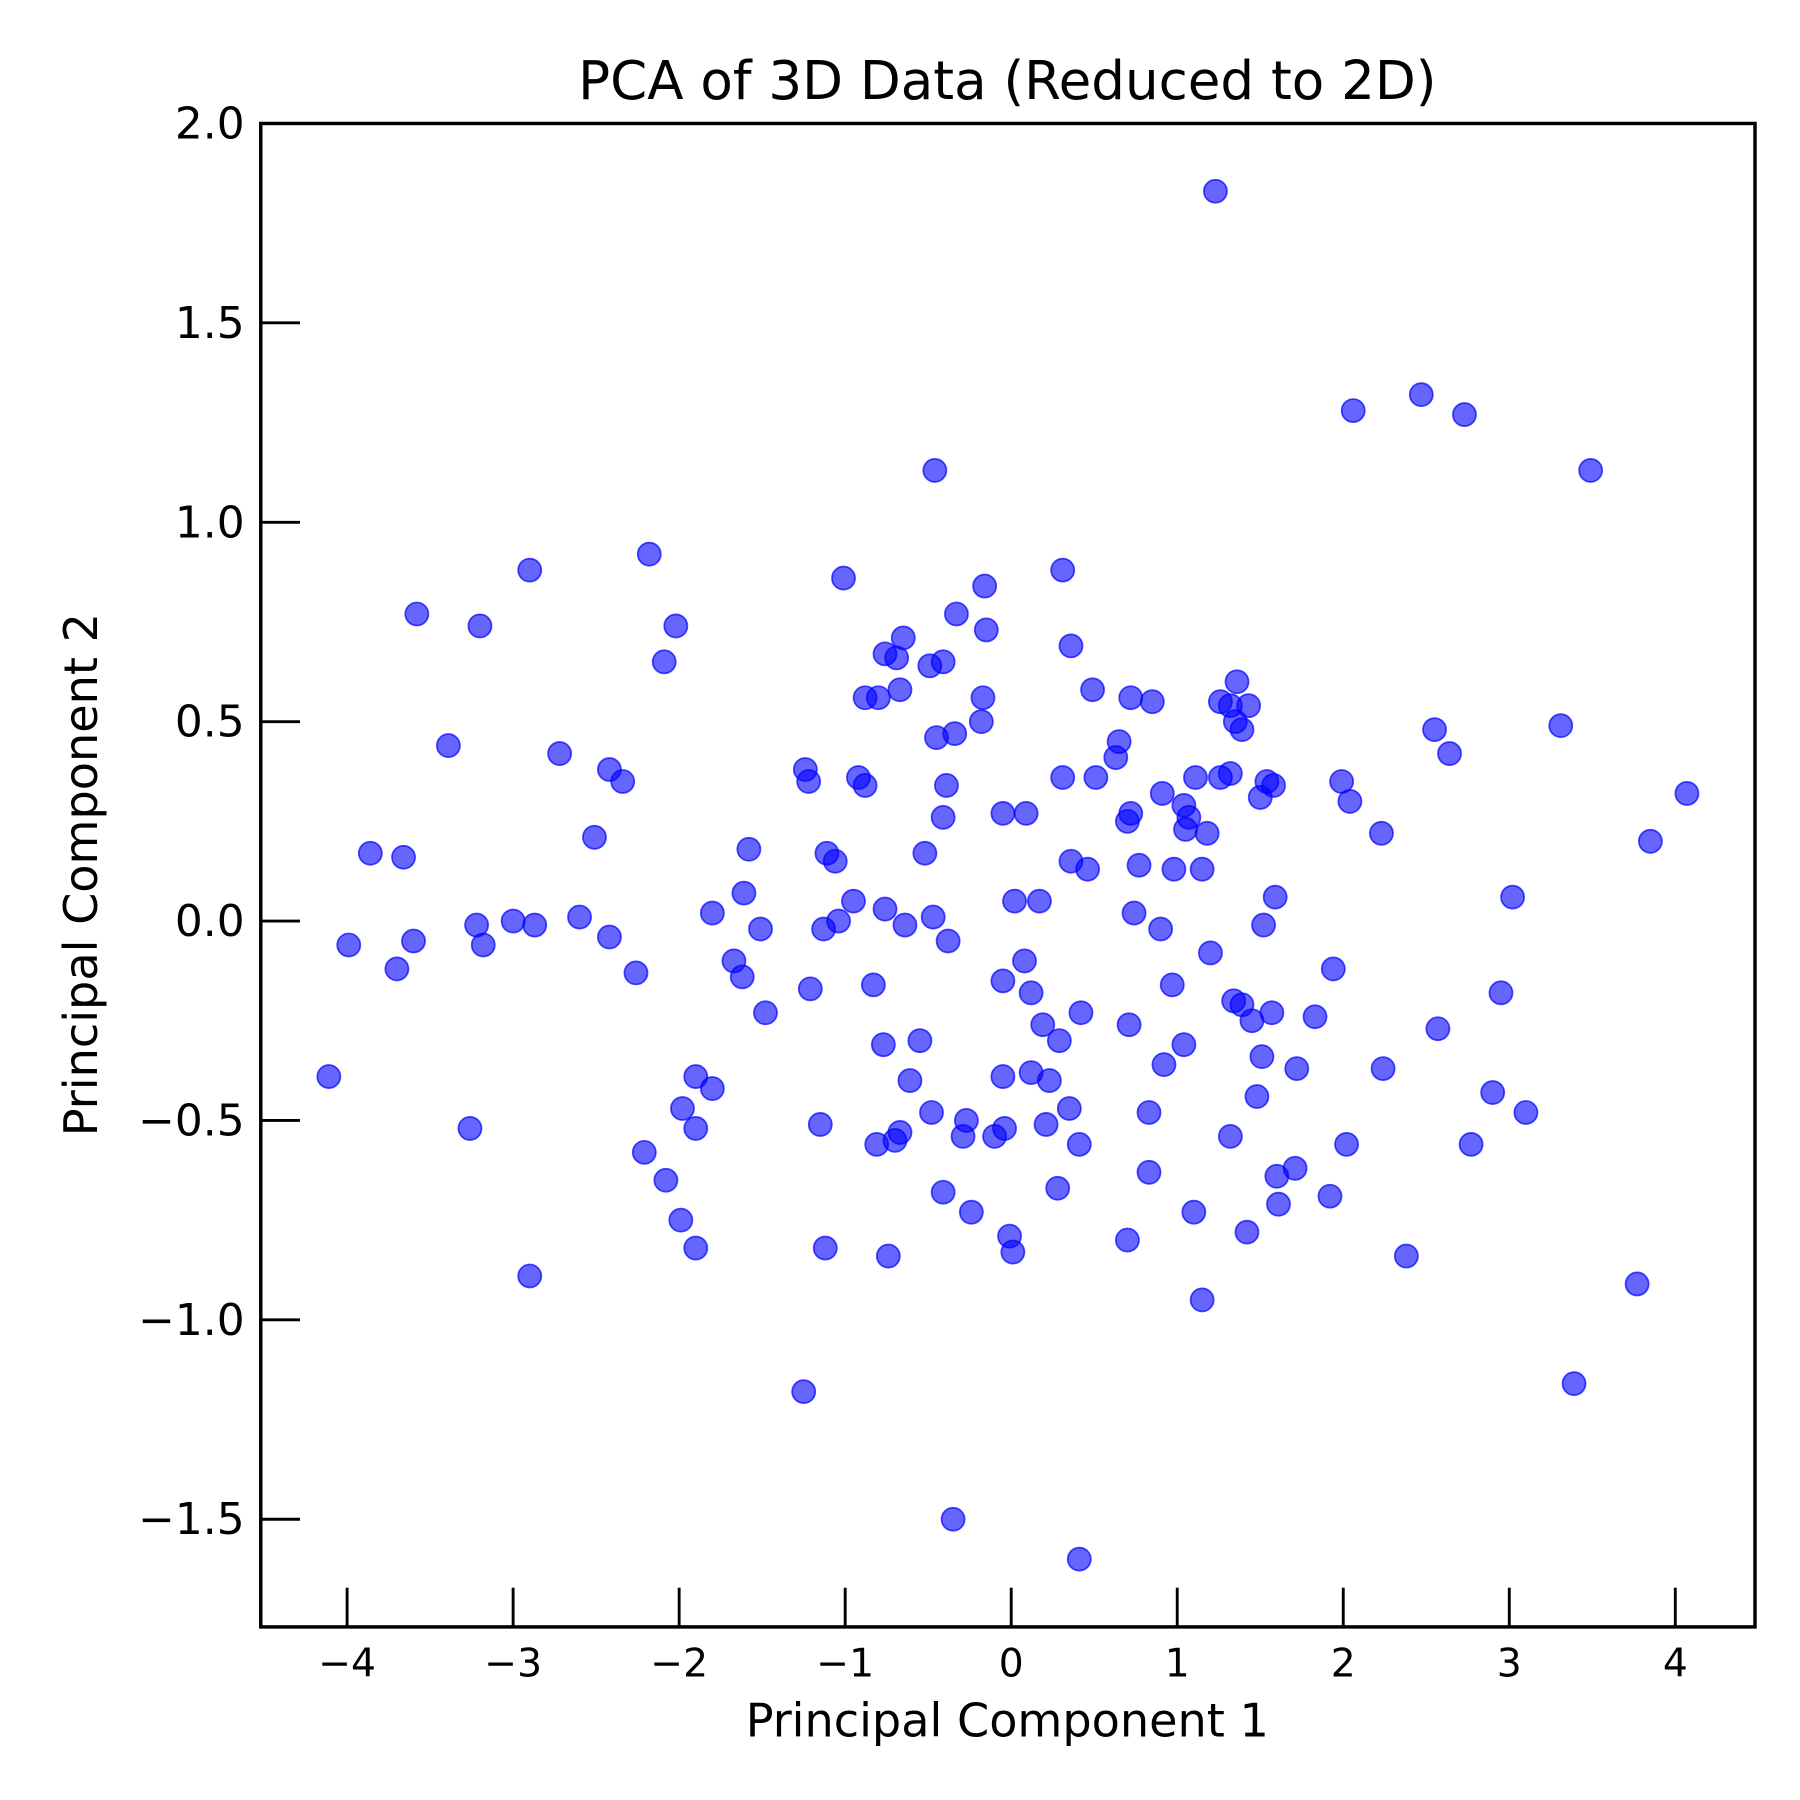 This screenshot has width=1800, height=1800. Describe the element at coordinates (210, 921) in the screenshot. I see `y-tick-label: 0.0` at that location.